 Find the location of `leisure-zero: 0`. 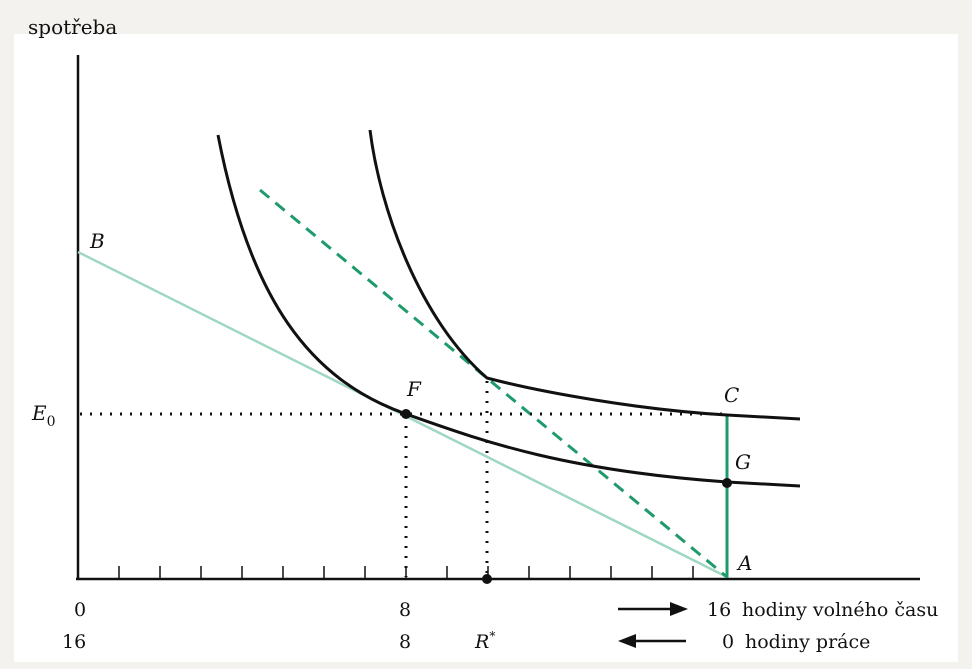

leisure-zero: 0 is located at coordinates (80, 610).